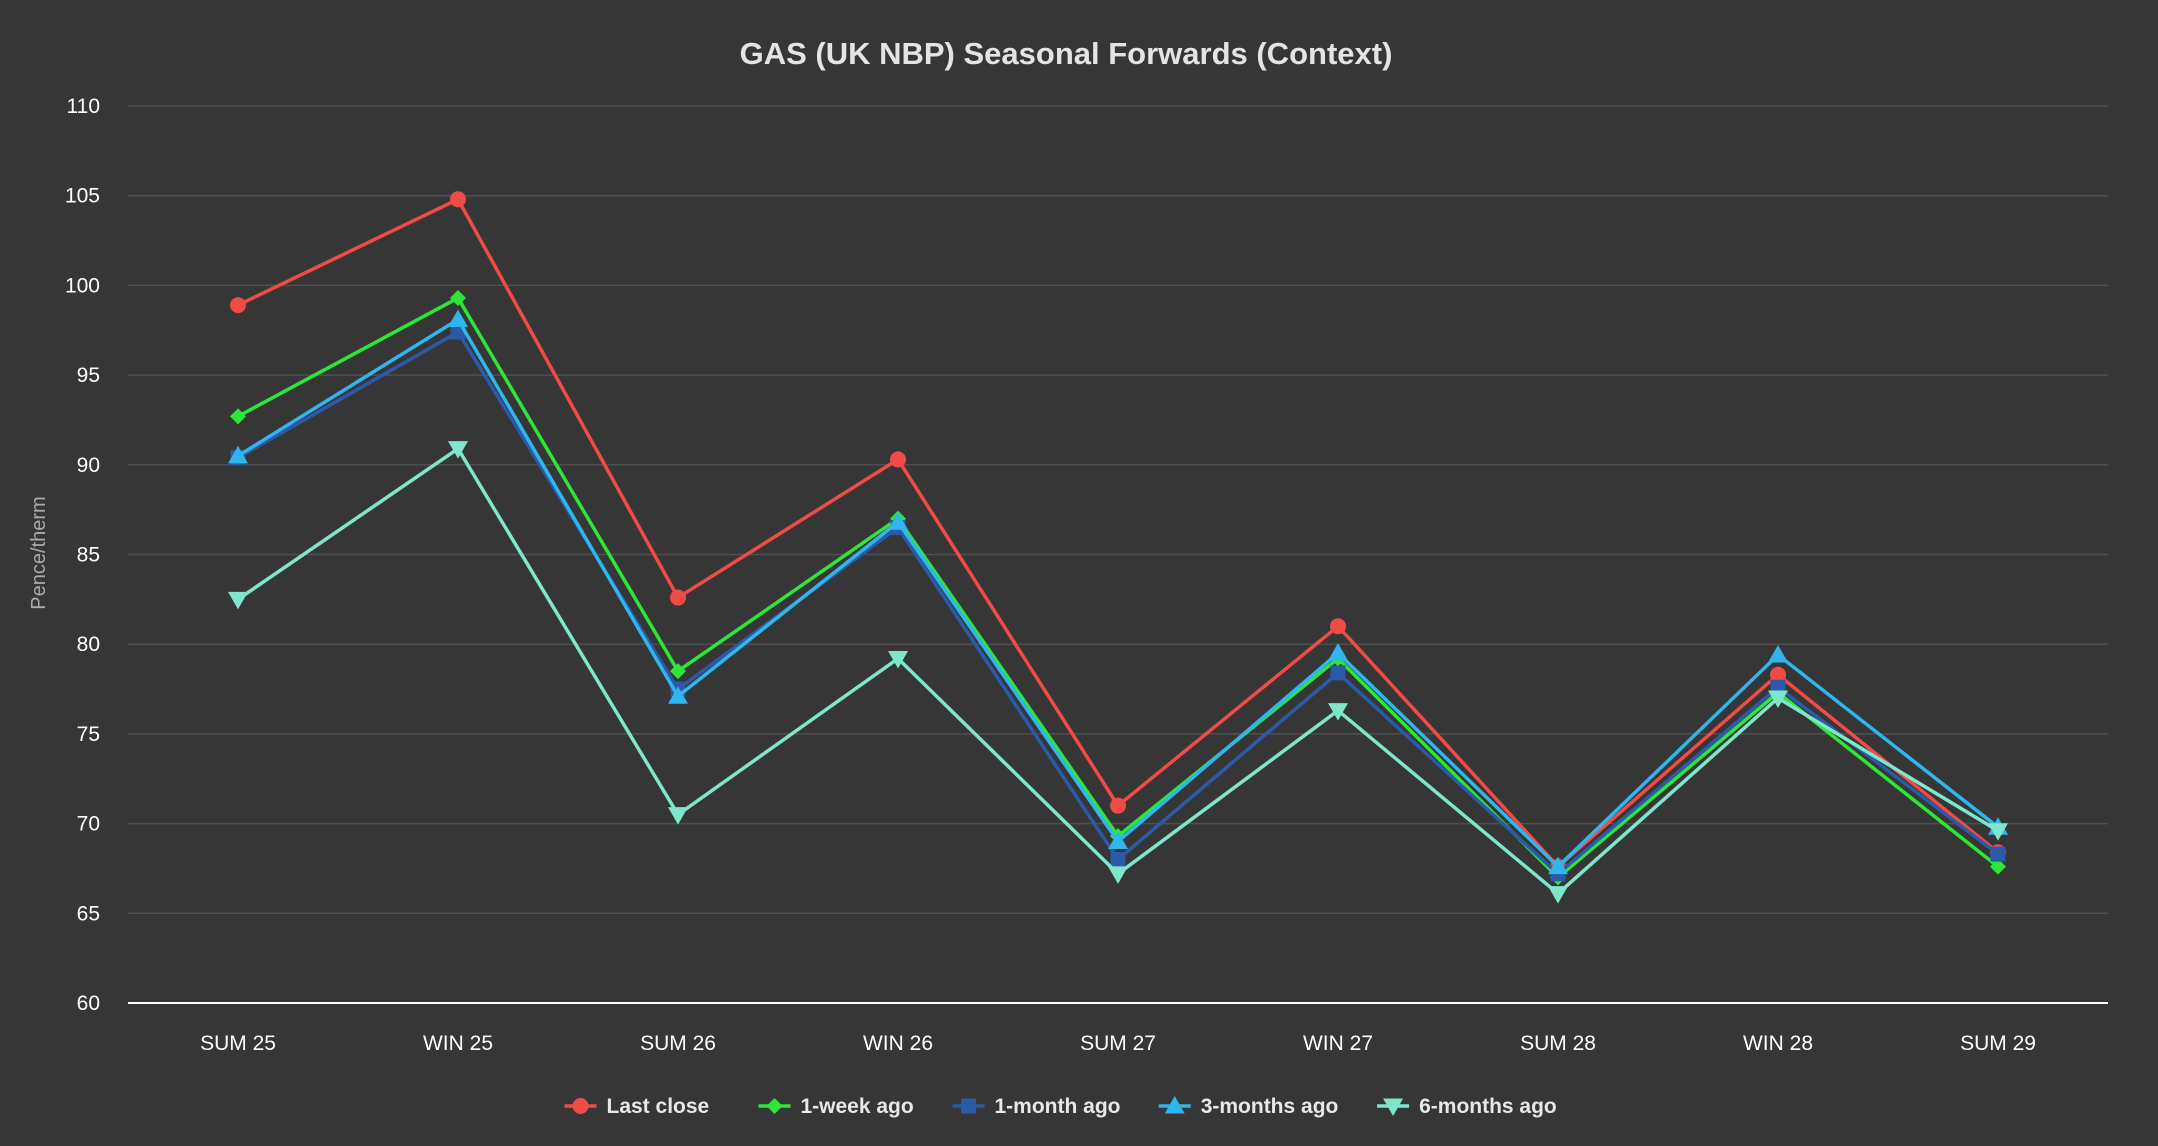  What do you see at coordinates (1488, 1106) in the screenshot?
I see `legend-label: 6-months ago` at bounding box center [1488, 1106].